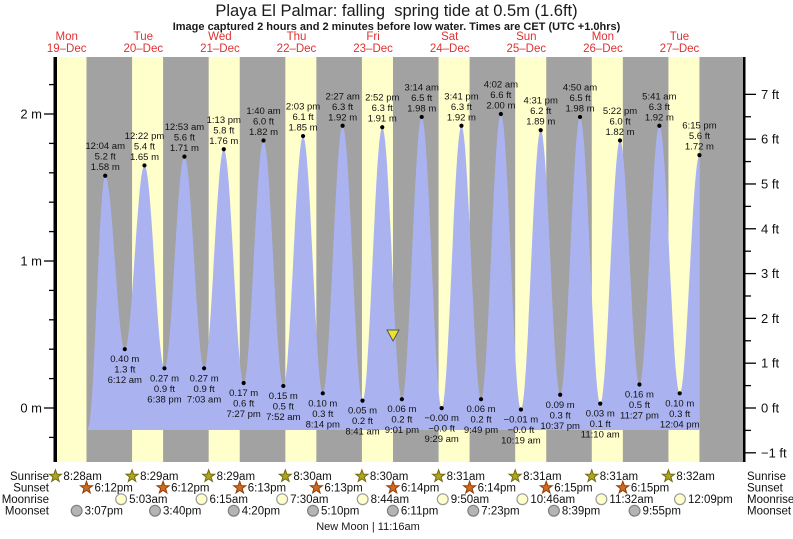 The image size is (793, 539). I want to click on high-tide-label: 6.3 ft, so click(342, 107).